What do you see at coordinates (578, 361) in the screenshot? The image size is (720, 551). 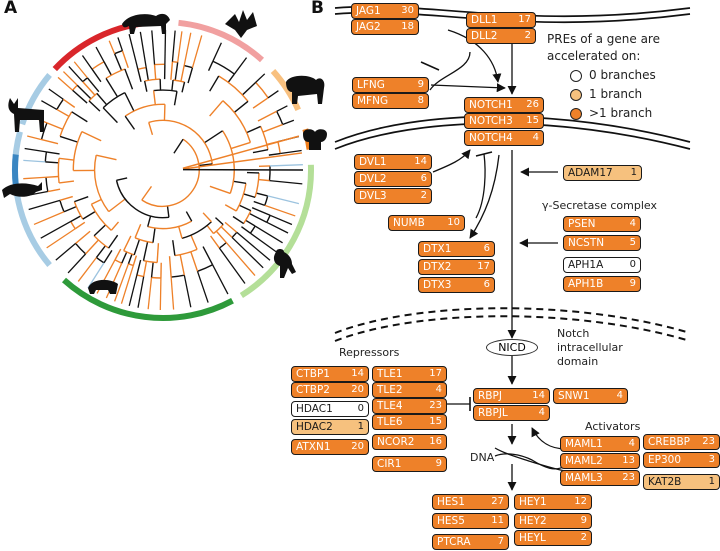 I see `notch-domain-line3: domain` at bounding box center [578, 361].